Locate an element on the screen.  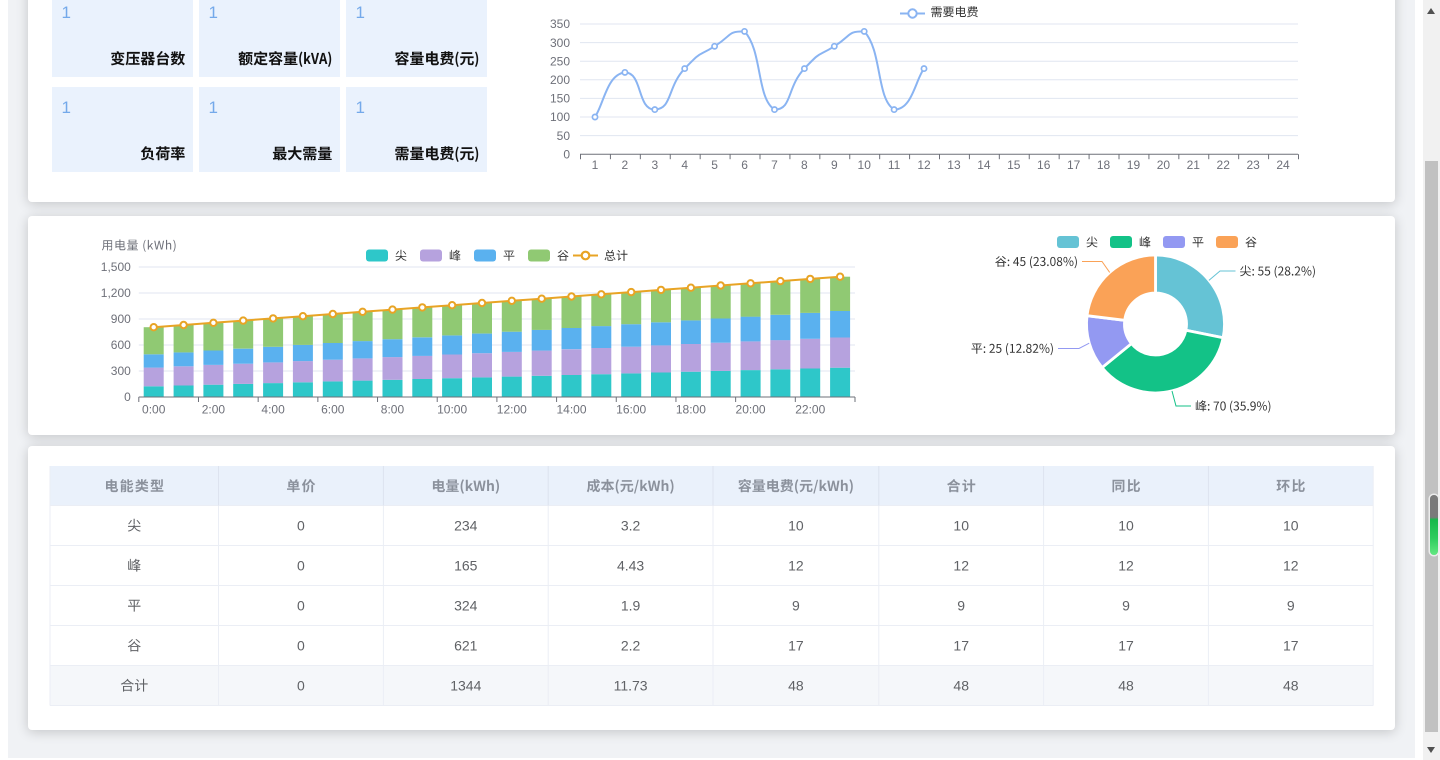
svg-text: 4:00 is located at coordinates (273, 409).